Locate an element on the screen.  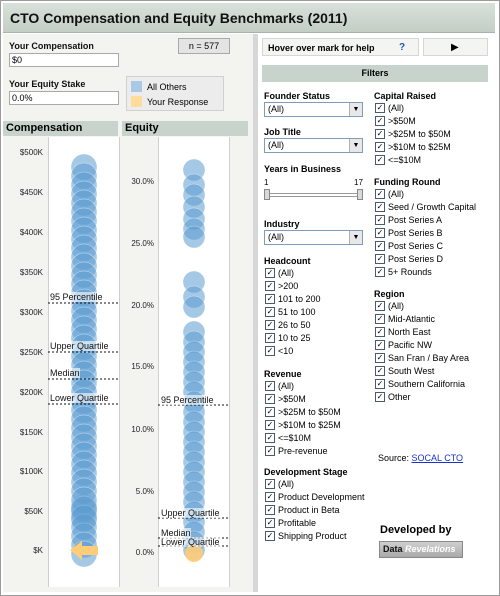
comp-ref-95: 95 Percentile is located at coordinates (76, 297).